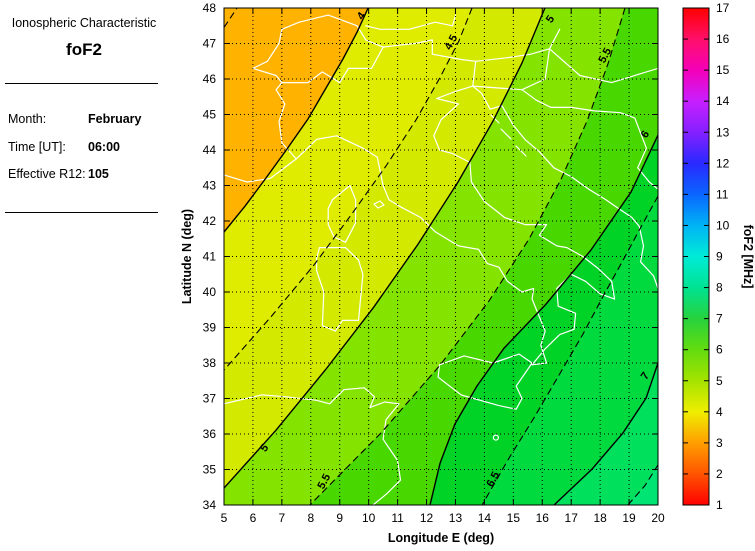  What do you see at coordinates (443, 518) in the screenshot?
I see `x-tick-labels: 5 6 7 8 9 10 11 12 13 14 15 16 17 18 19 20` at bounding box center [443, 518].